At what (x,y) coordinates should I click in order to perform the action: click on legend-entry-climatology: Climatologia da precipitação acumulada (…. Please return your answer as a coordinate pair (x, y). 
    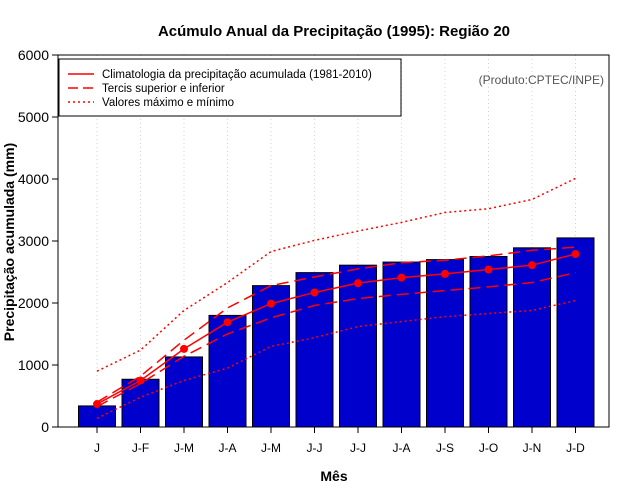
    Looking at the image, I should click on (237, 75).